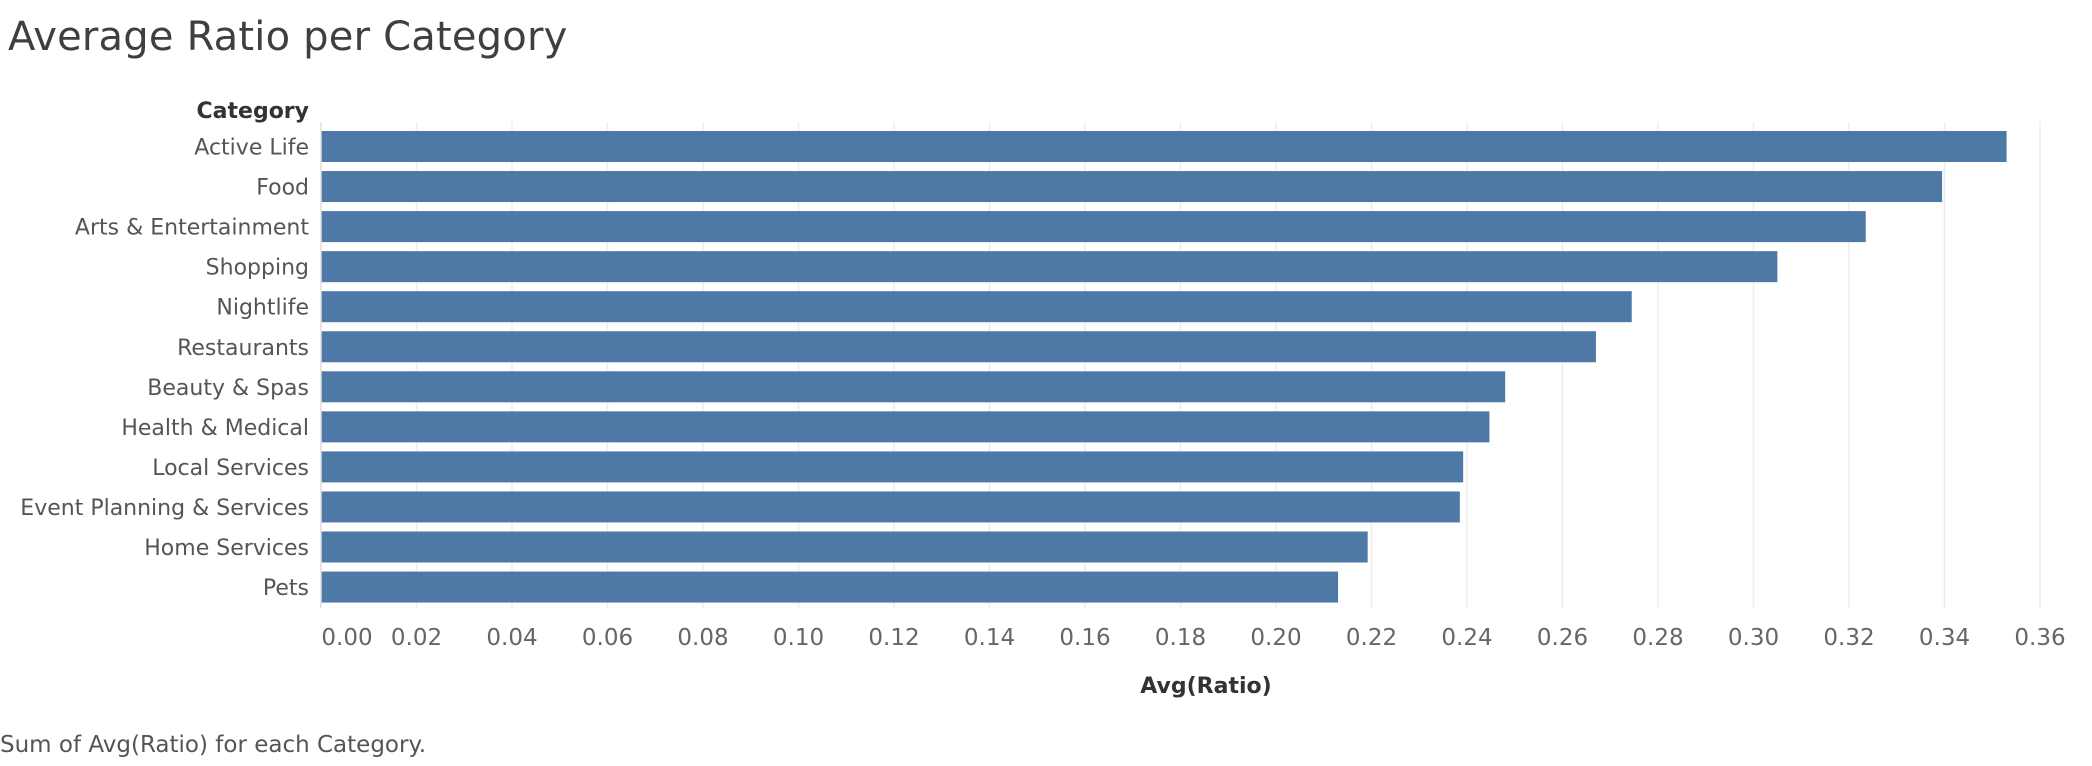  I want to click on x-tick-label: 0.36, so click(2039, 638).